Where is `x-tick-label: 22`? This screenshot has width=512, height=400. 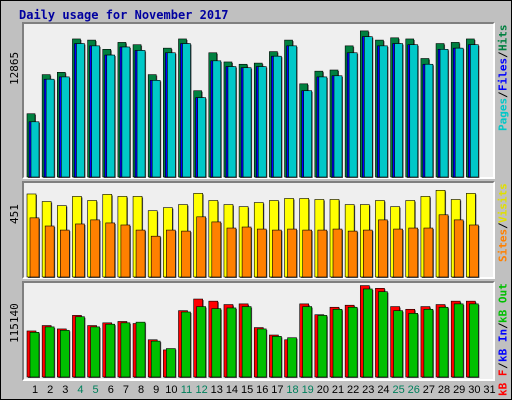
x-tick-label: 22 is located at coordinates (353, 390).